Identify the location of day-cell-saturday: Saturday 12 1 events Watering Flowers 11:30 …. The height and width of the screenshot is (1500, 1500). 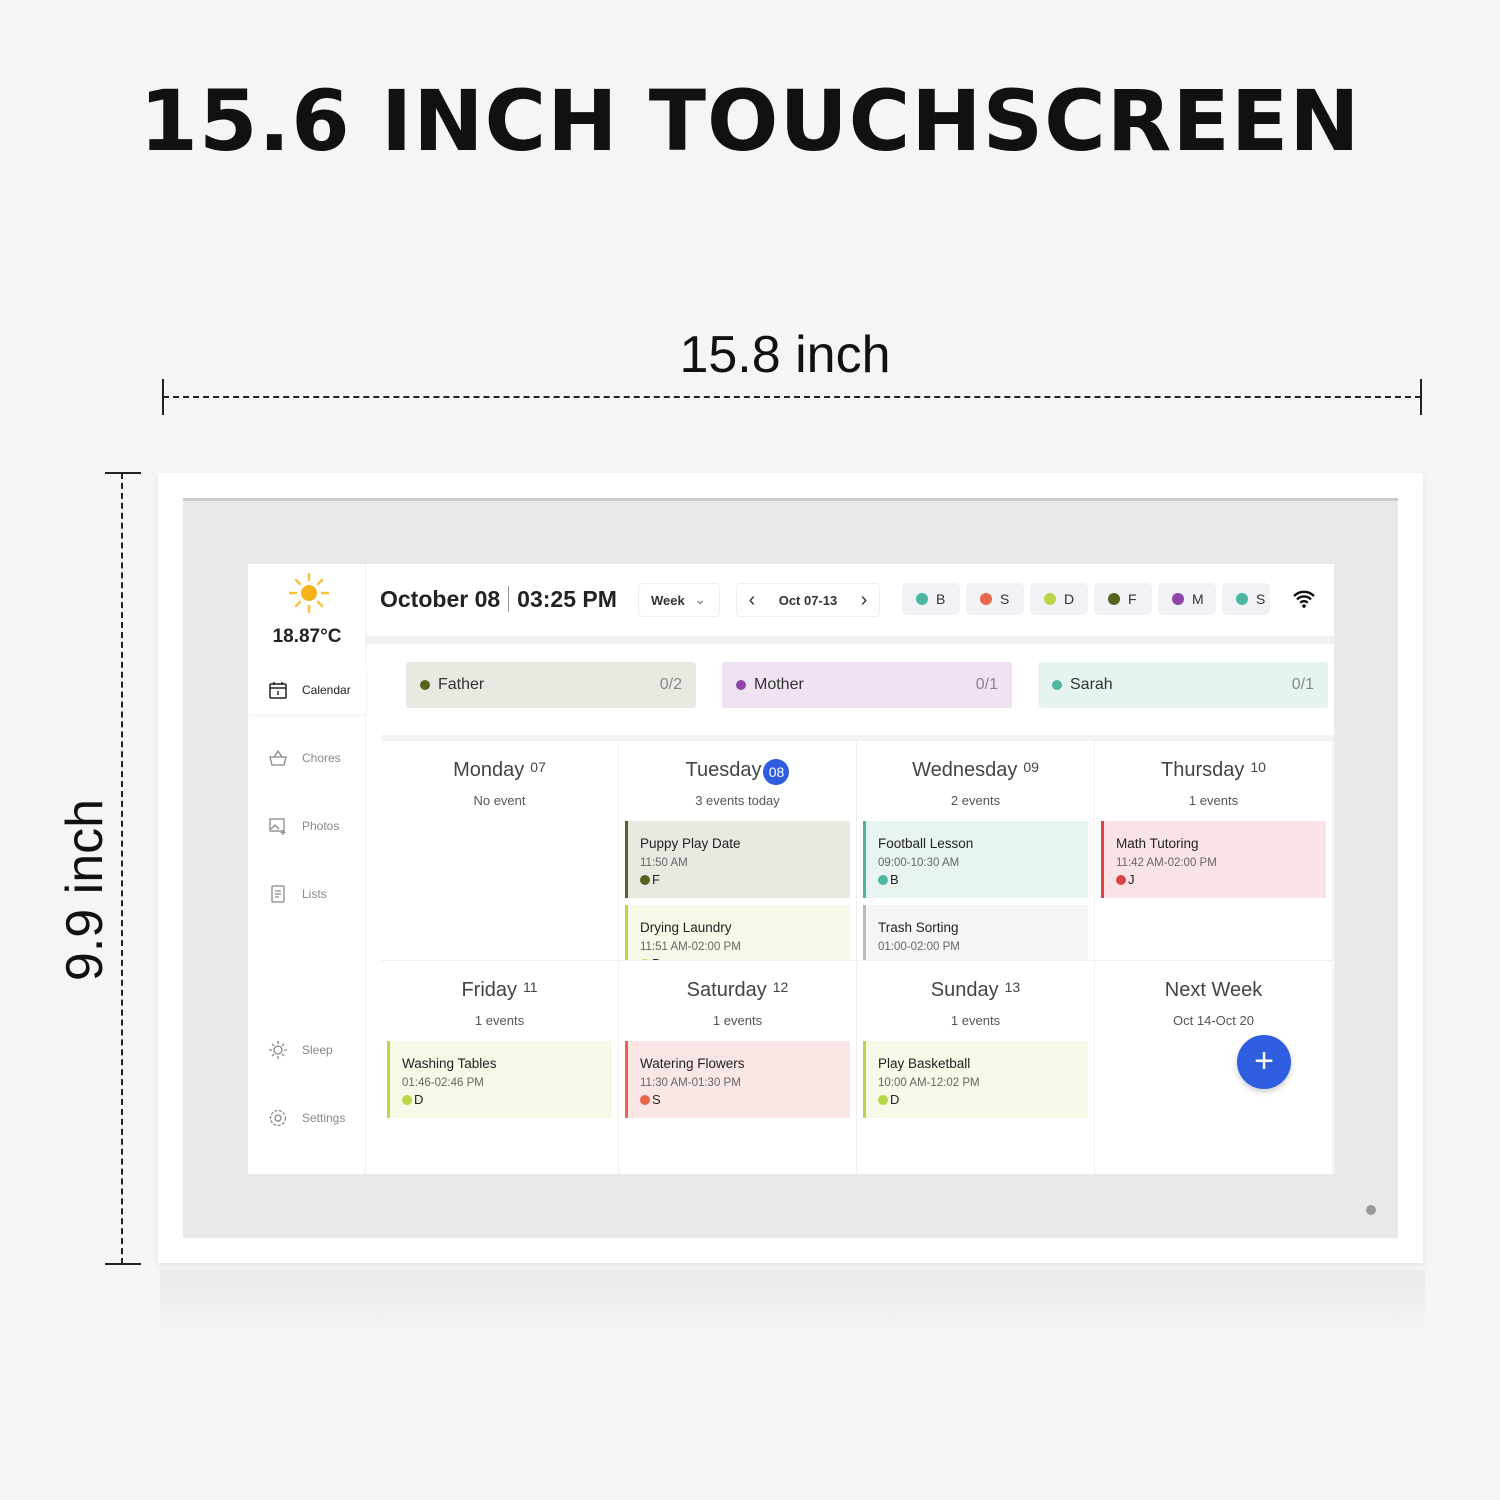
(738, 1067).